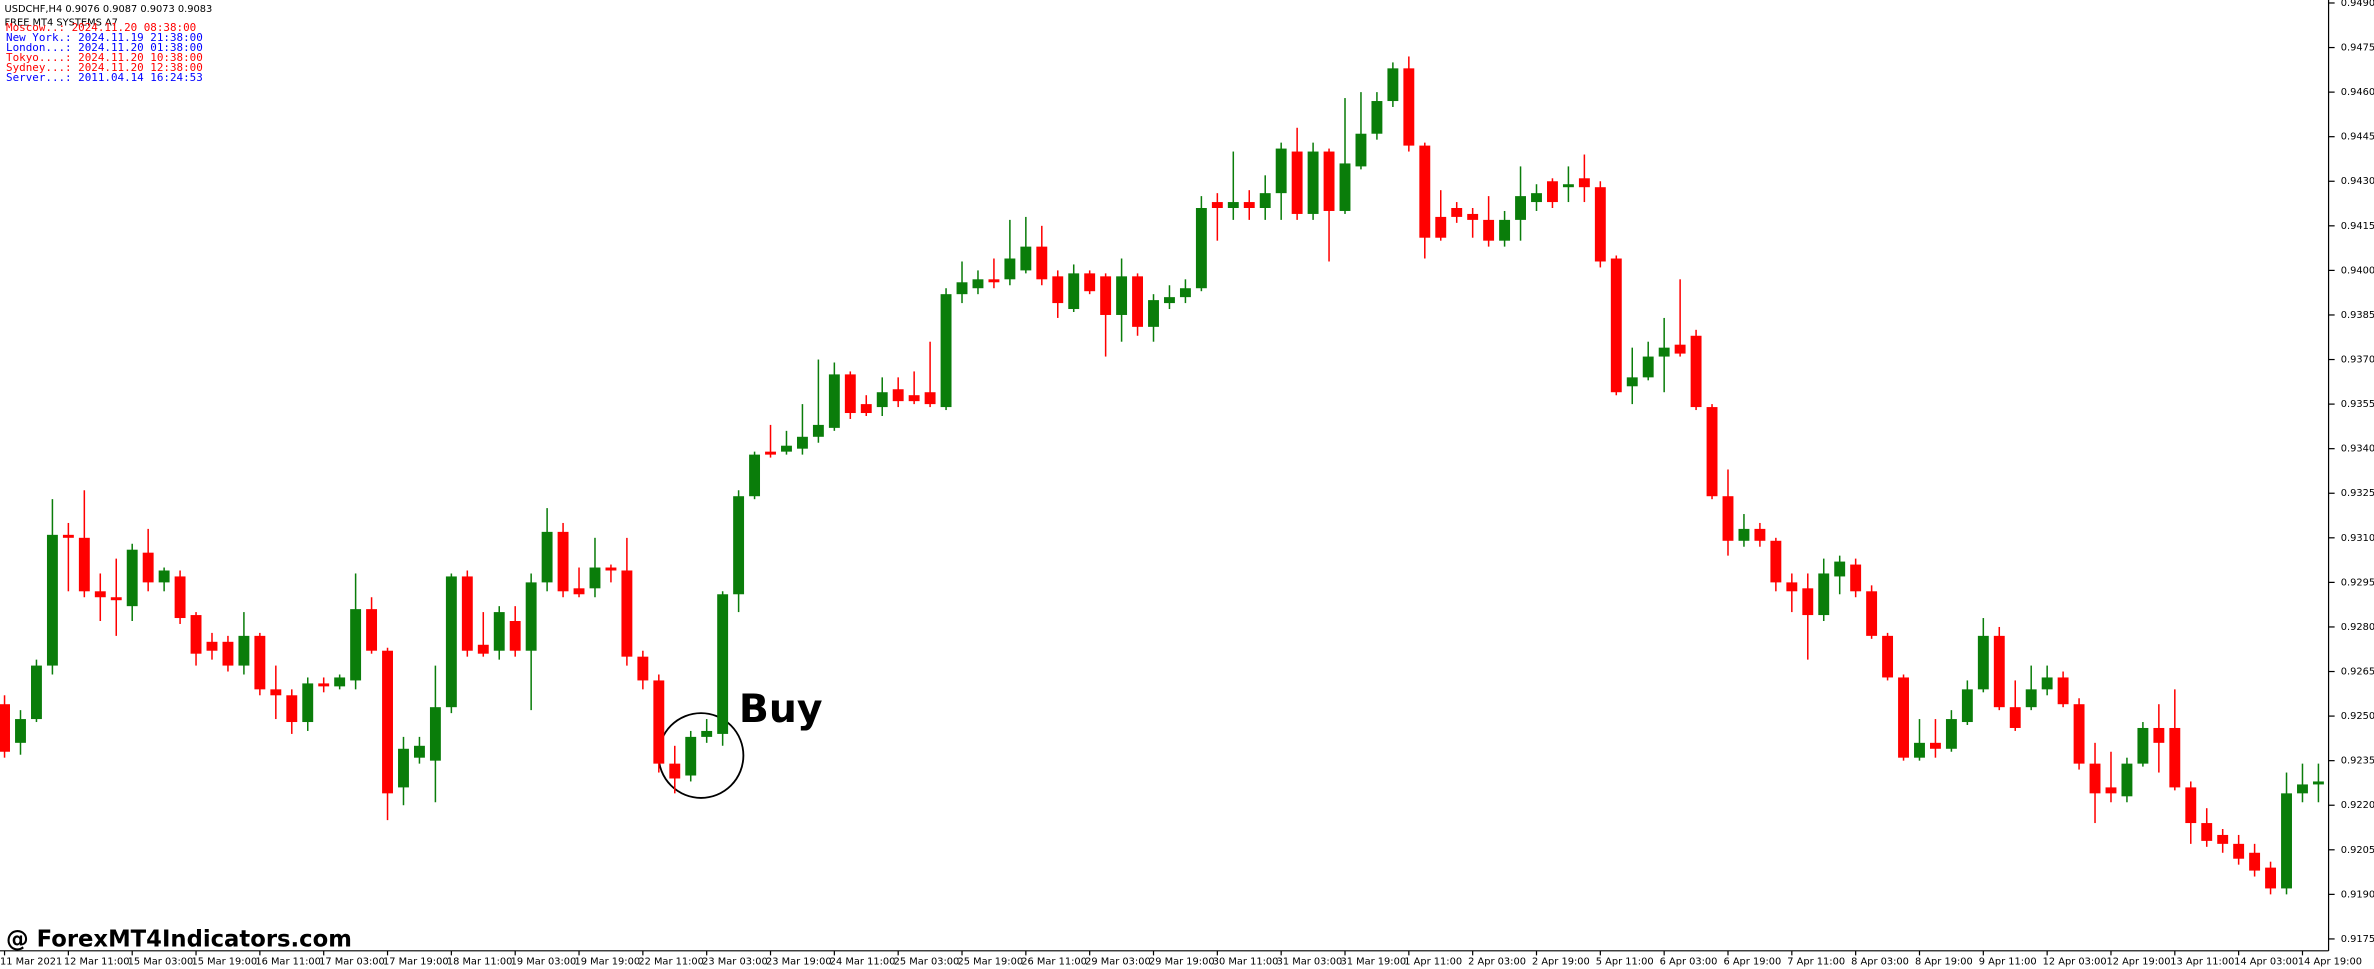  I want to click on clock-text: Server...: 2011.04.14 16:24:53, so click(104, 77).